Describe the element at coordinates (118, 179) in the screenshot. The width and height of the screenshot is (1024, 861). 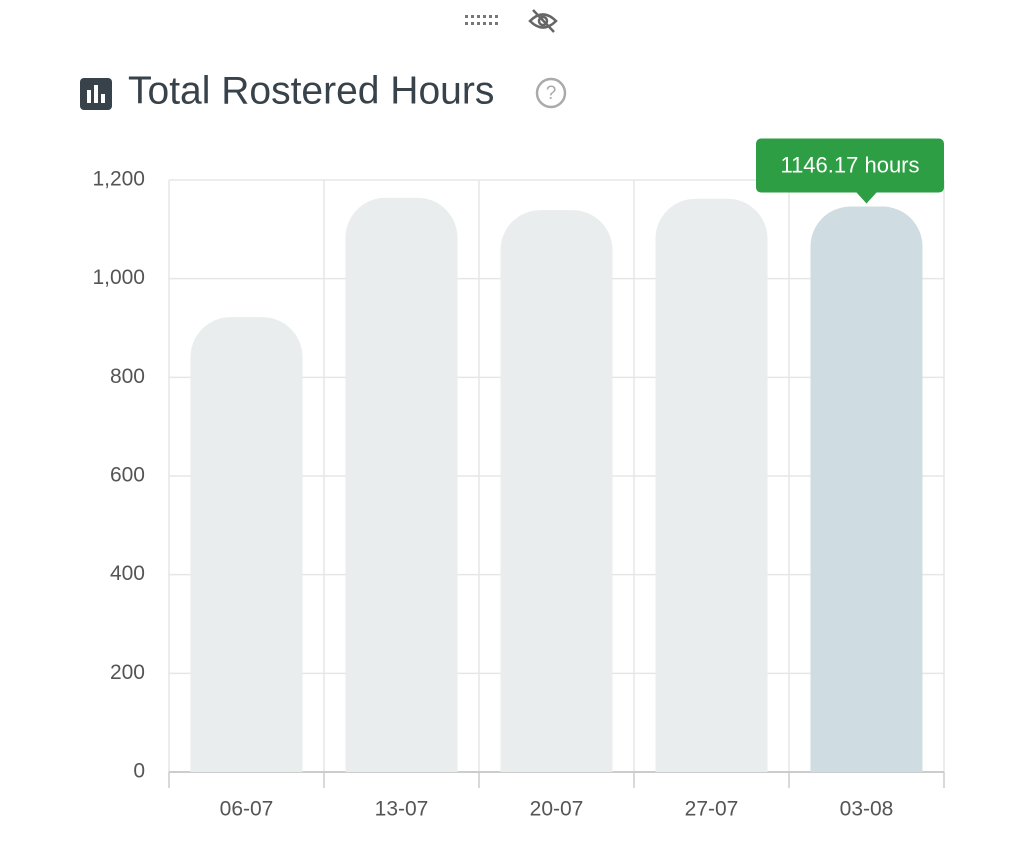
I see `y-tick-label: 1,200` at that location.